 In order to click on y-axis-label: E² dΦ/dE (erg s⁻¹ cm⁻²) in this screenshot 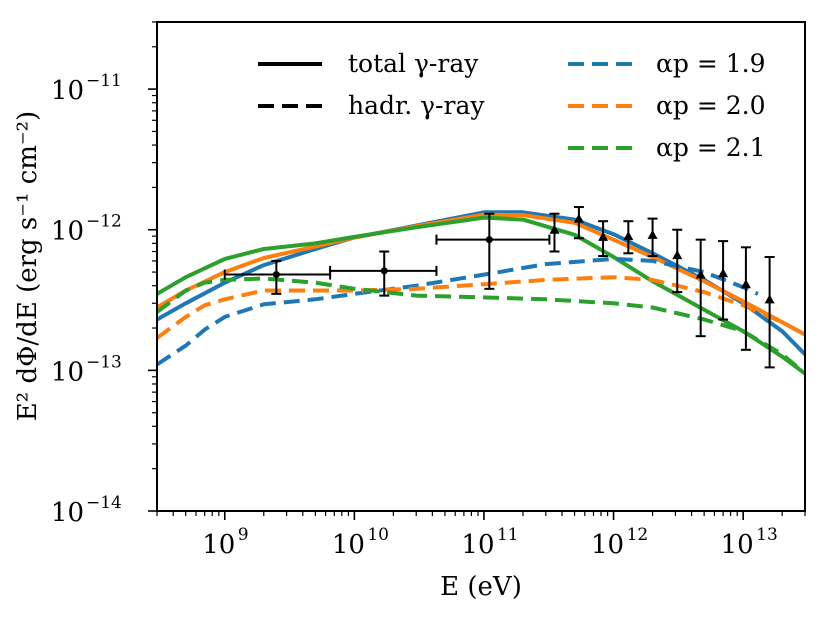, I will do `click(28, 266)`.